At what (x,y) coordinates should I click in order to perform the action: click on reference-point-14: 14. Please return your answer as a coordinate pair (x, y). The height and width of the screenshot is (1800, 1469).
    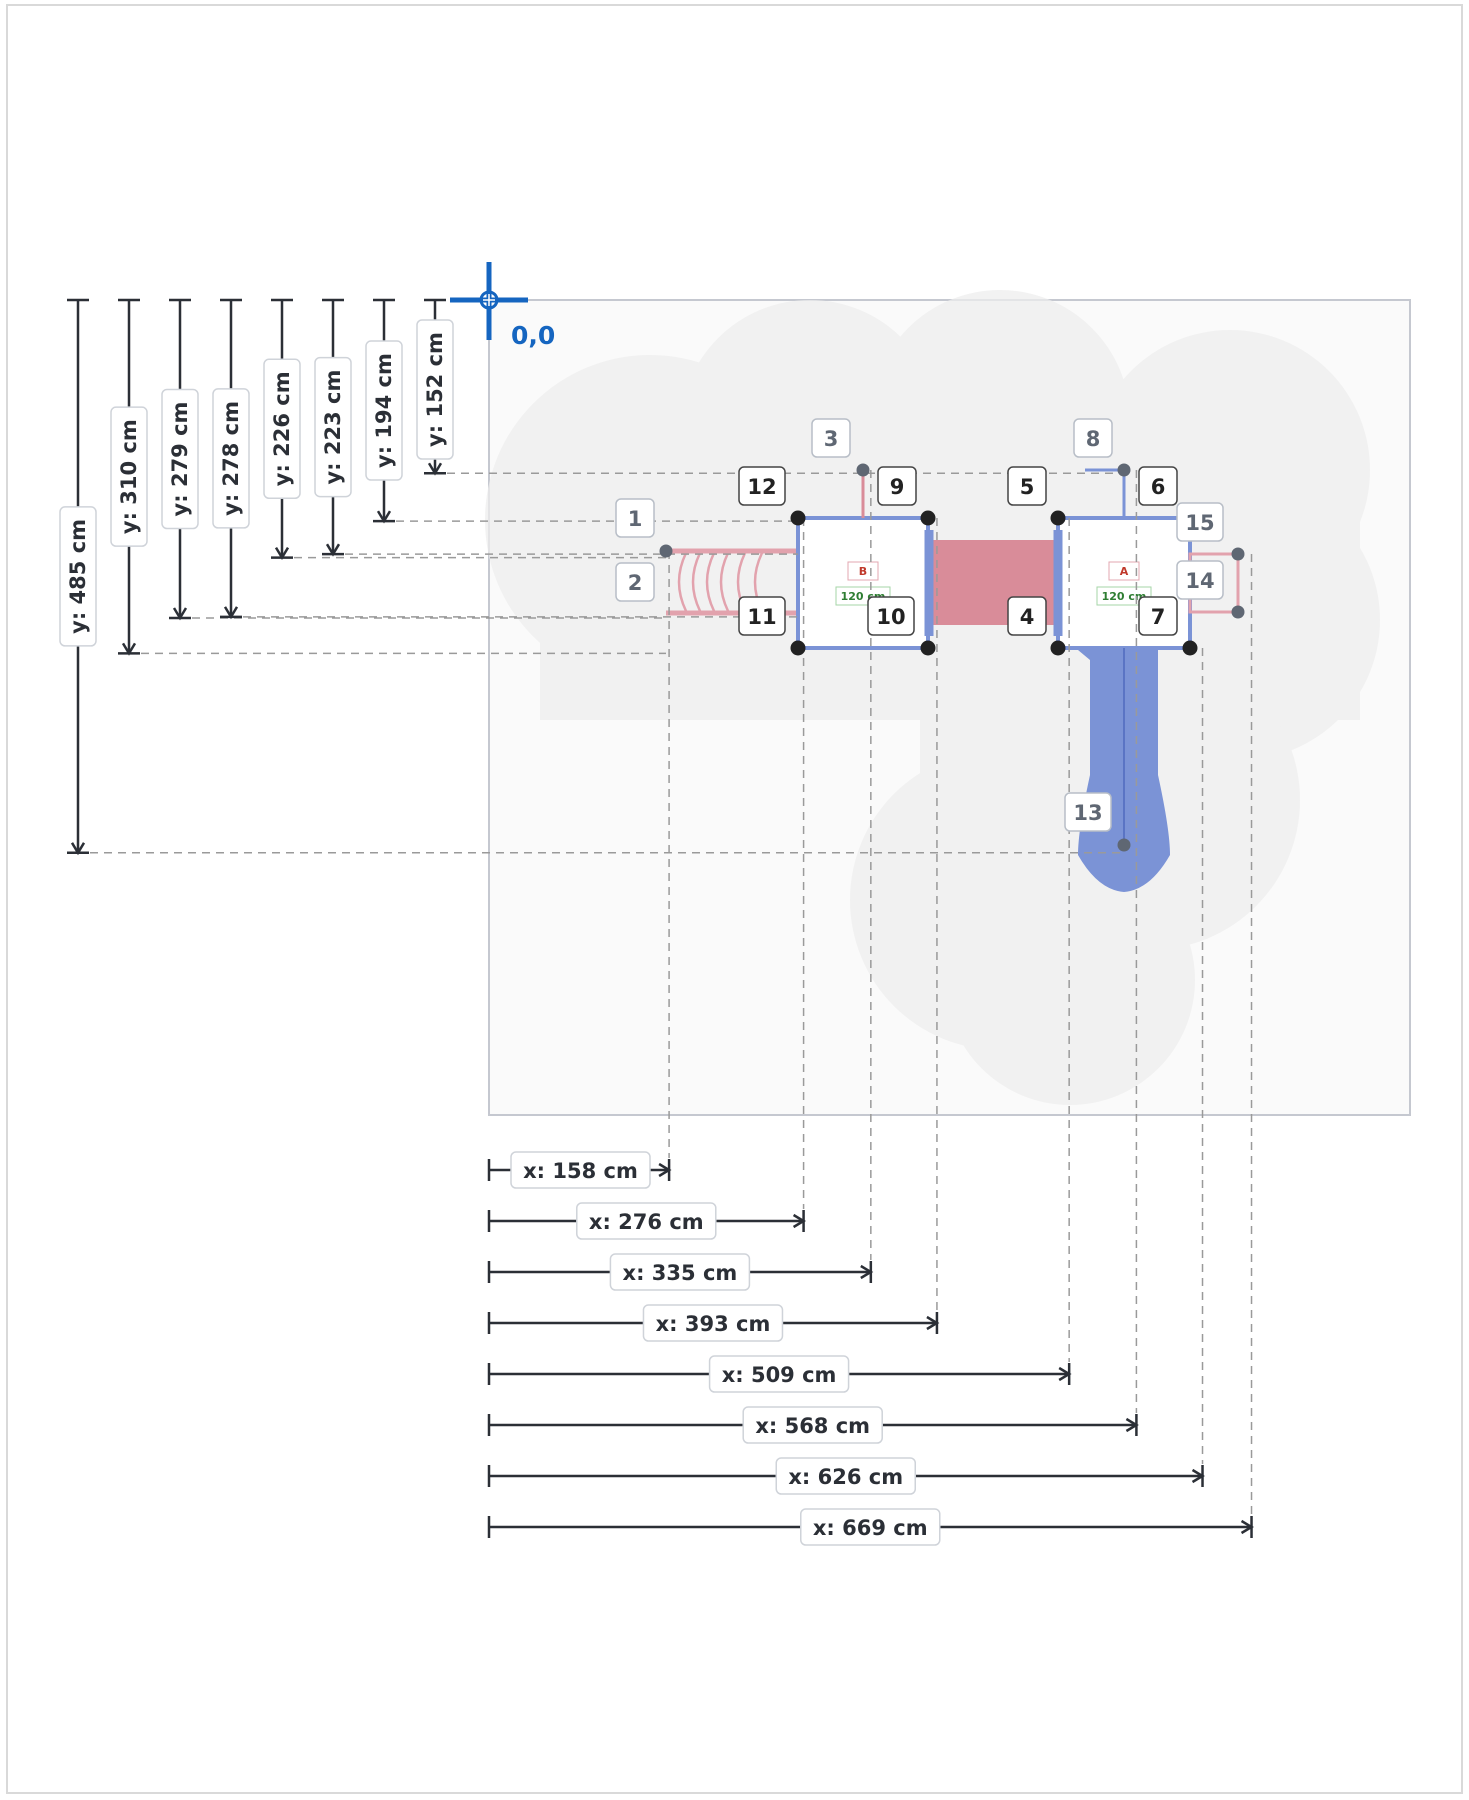
    Looking at the image, I should click on (1210, 589).